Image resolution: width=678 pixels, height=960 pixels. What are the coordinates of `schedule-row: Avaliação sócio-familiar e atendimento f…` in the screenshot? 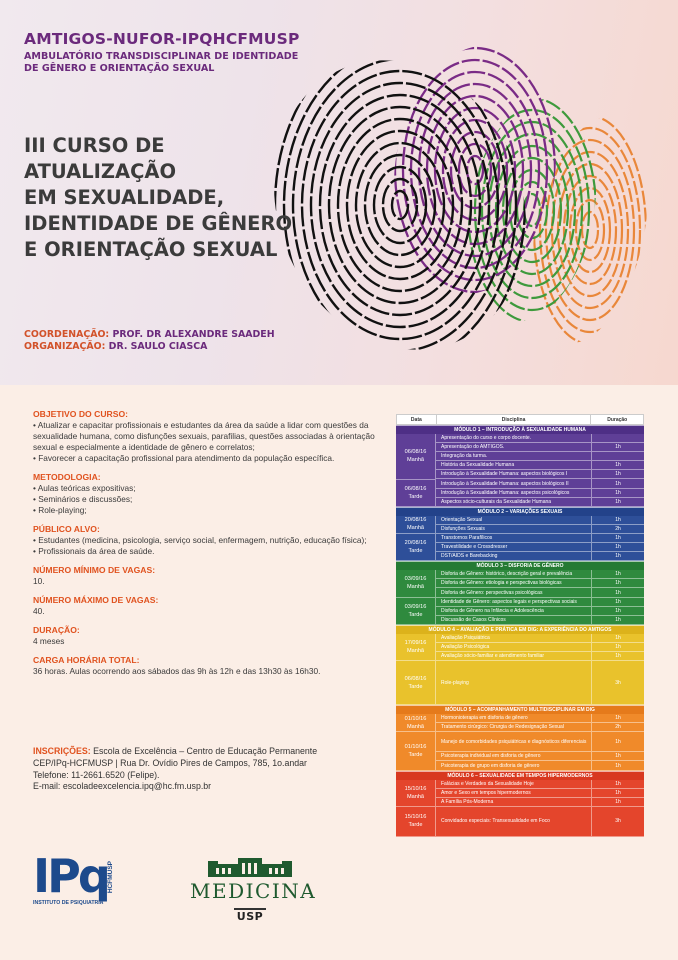 It's located at (540, 657).